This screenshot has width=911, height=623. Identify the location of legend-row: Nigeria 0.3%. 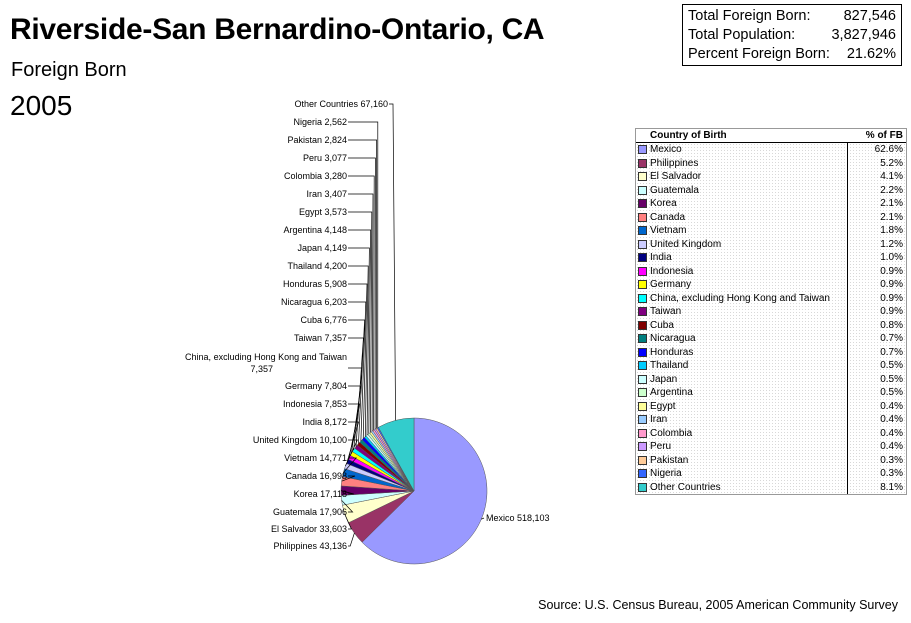
(771, 474).